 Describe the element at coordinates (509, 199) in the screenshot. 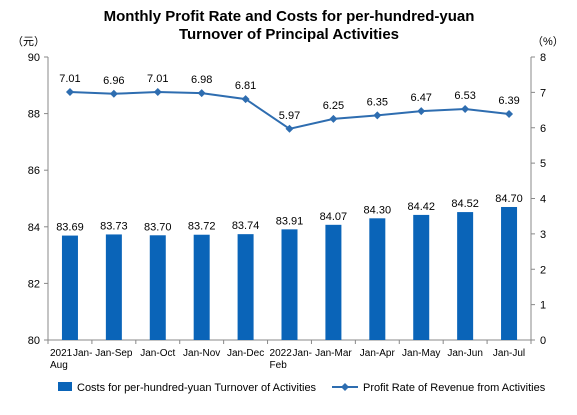

I see `cost-bar-label: 84.70` at that location.